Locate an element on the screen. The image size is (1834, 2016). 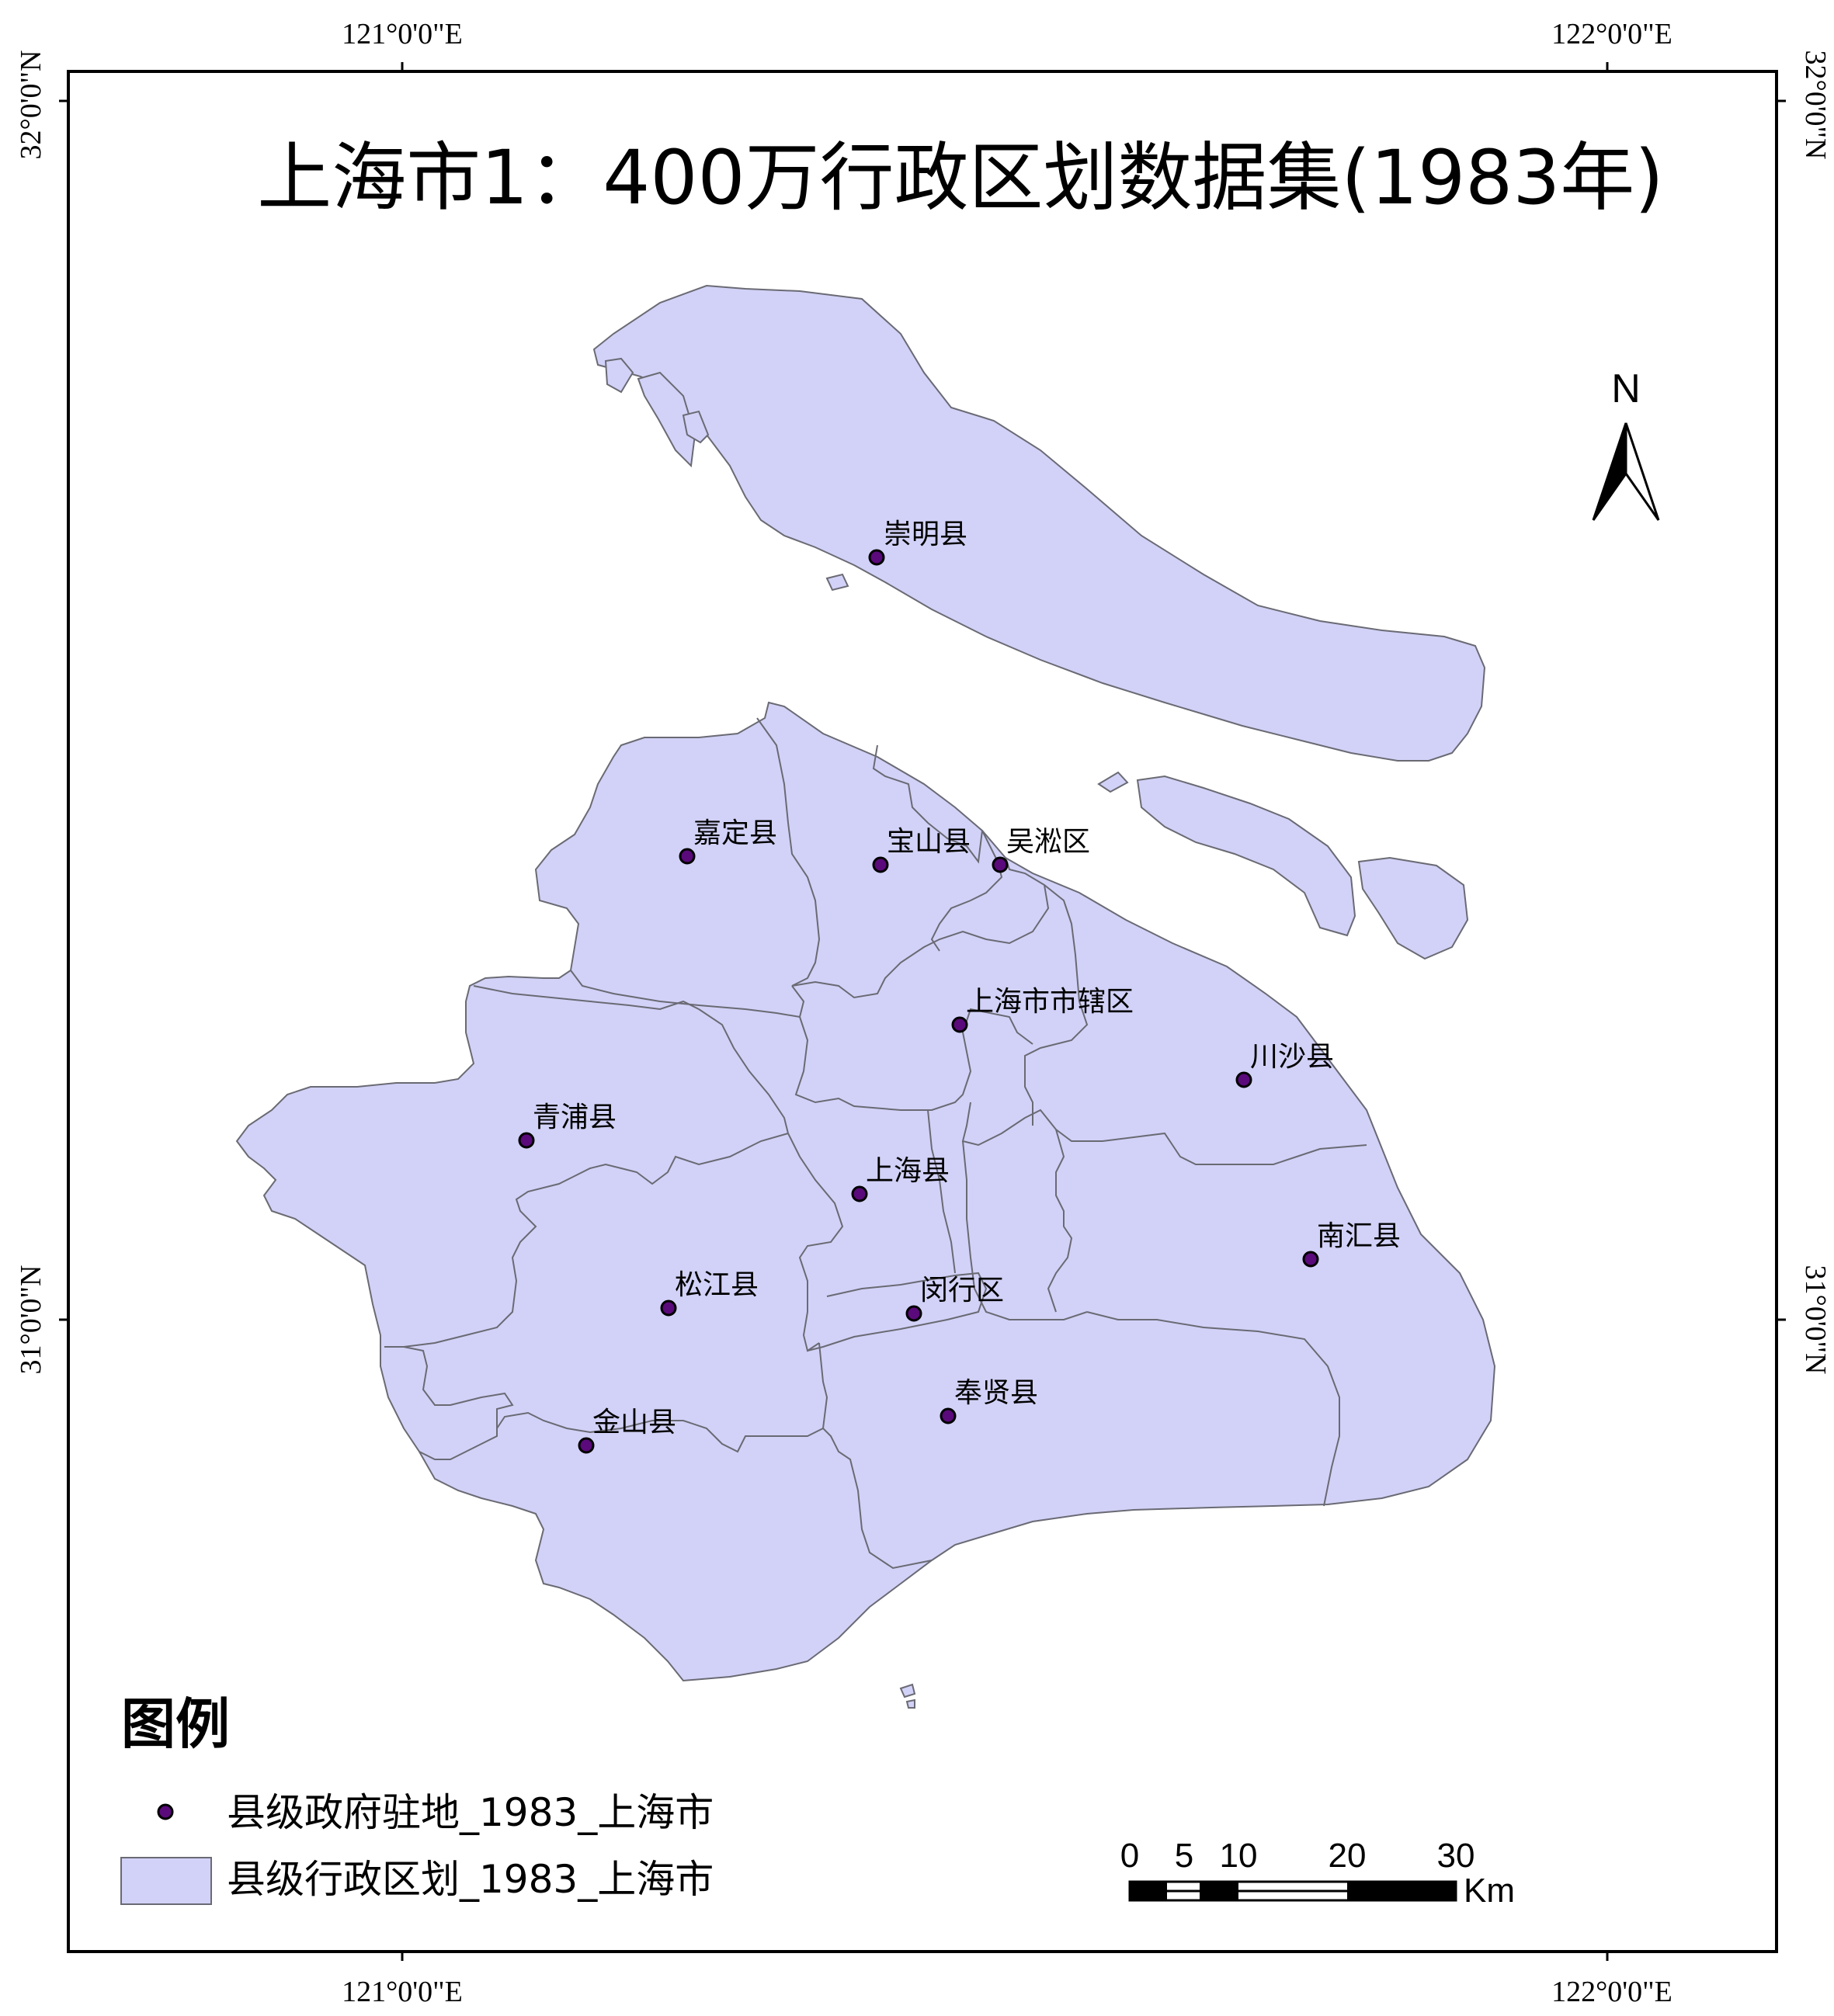
boundary-baoshan-shiqu is located at coordinates (921, 928).